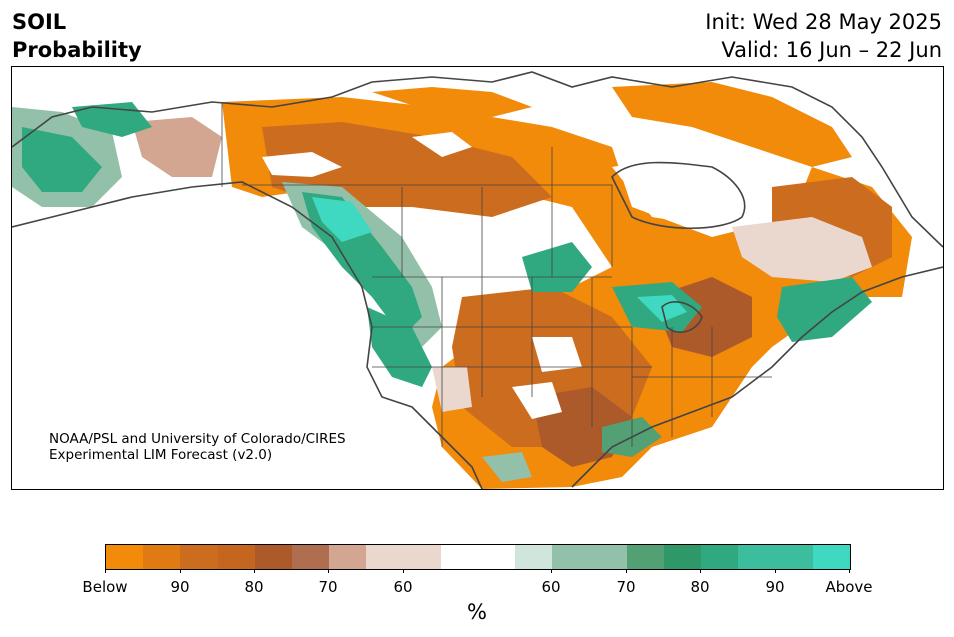 This screenshot has height=637, width=954. What do you see at coordinates (477, 612) in the screenshot?
I see `colorbar-units: %` at bounding box center [477, 612].